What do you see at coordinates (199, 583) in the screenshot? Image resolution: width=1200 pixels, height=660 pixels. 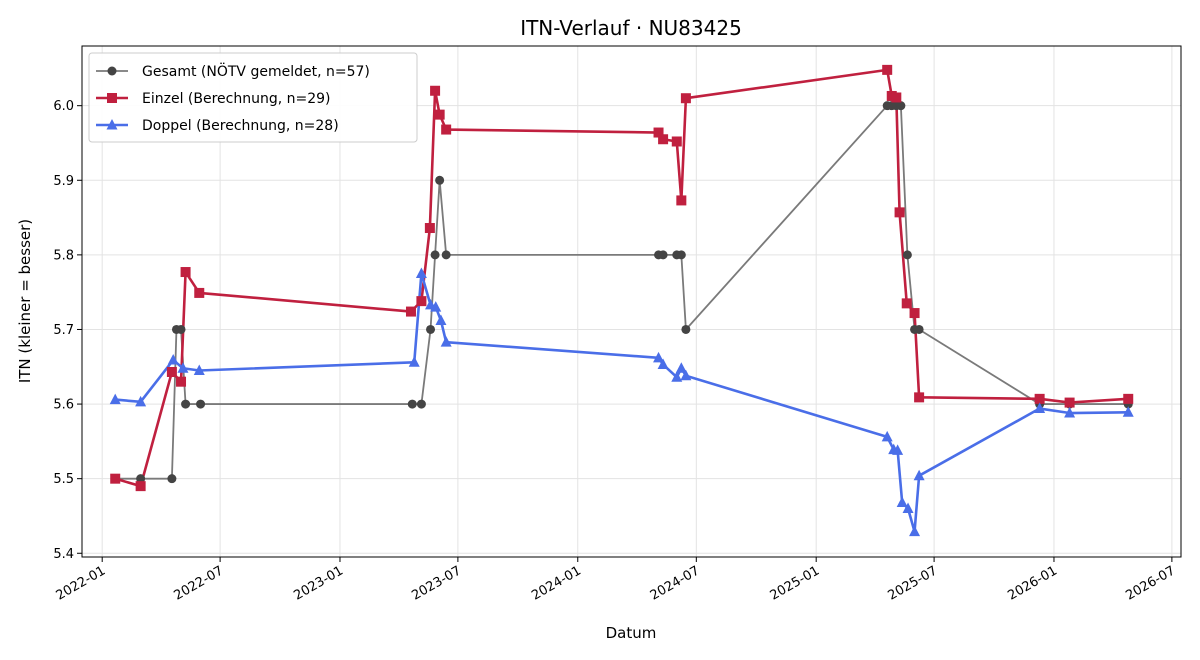 I see `x-tick-label: 2022-07` at bounding box center [199, 583].